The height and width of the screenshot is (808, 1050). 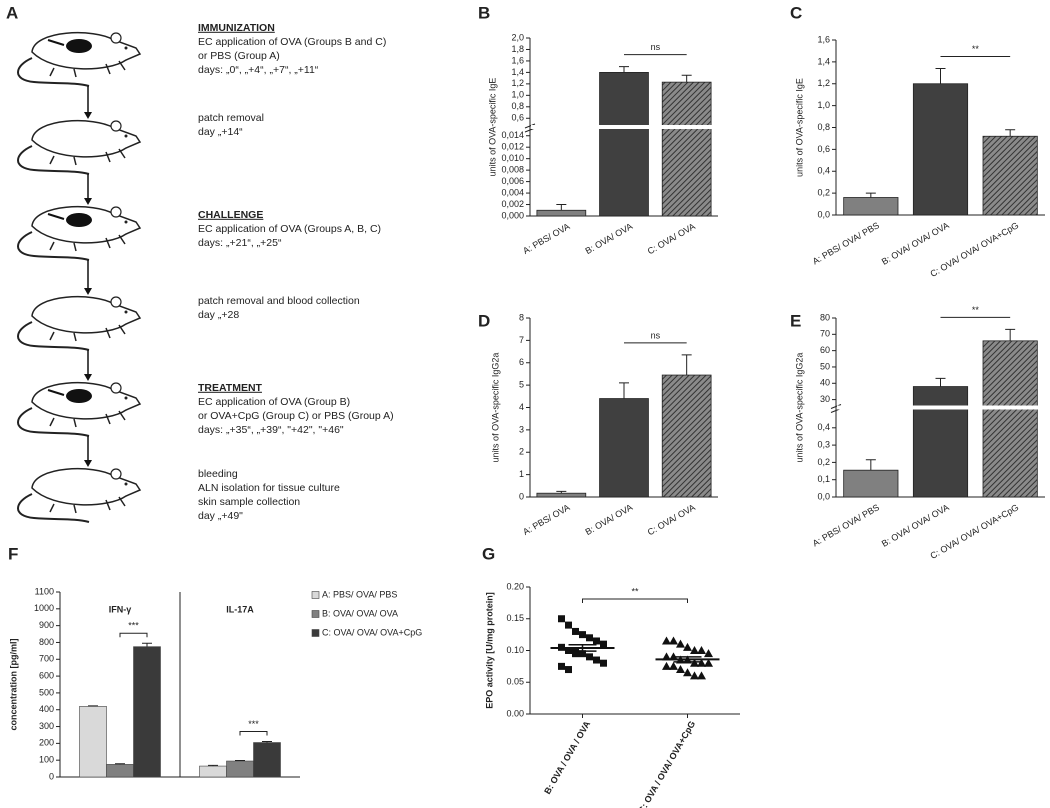 What do you see at coordinates (823, 83) in the screenshot?
I see `y-tick-label: 1,2` at bounding box center [823, 83].